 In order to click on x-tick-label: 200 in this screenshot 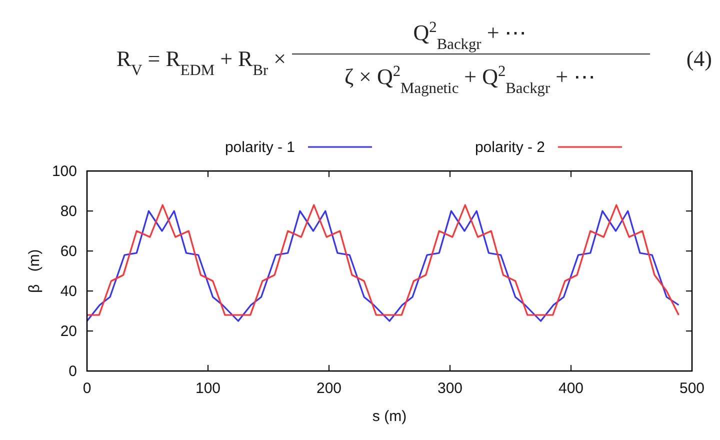, I will do `click(329, 388)`.